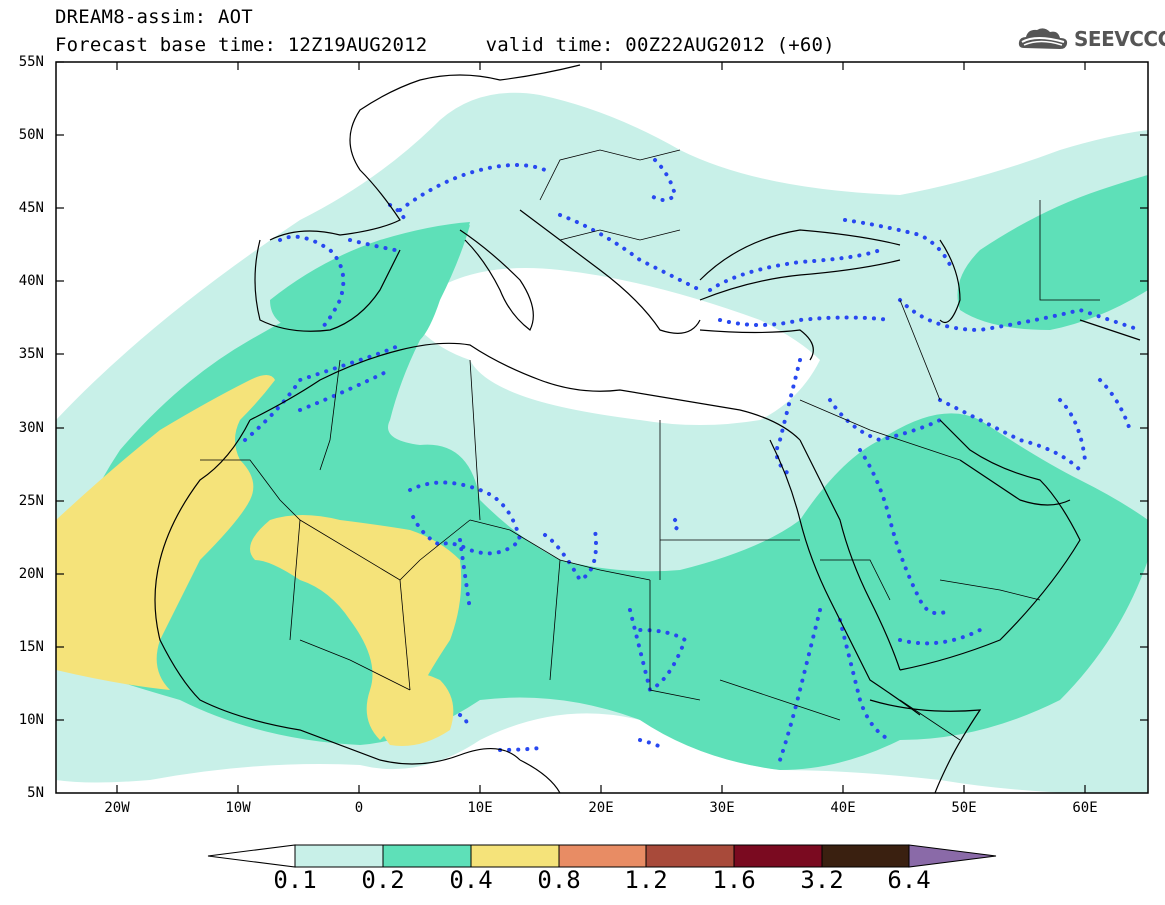  I want to click on contour-sudan, so click(658, 650).